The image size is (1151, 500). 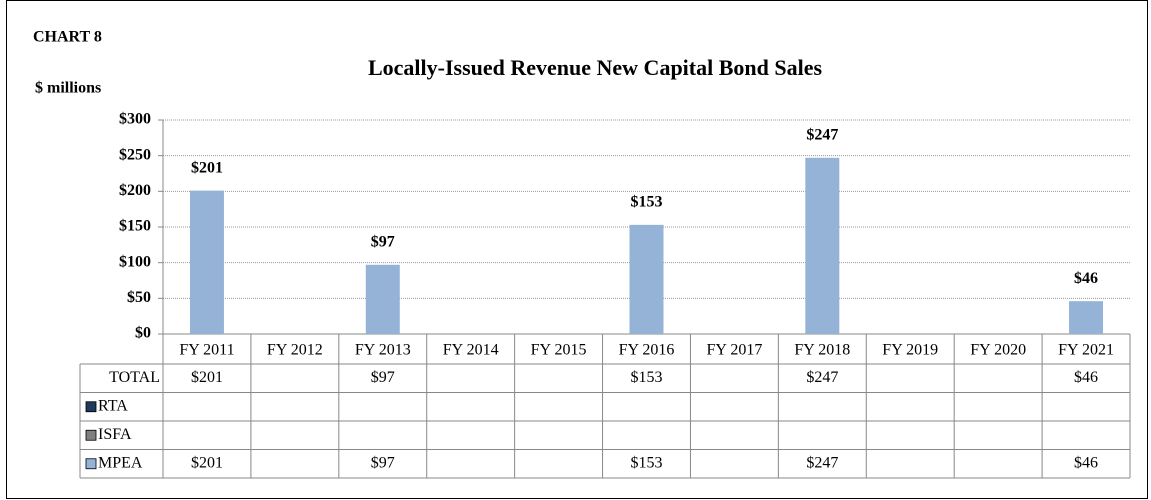 What do you see at coordinates (134, 377) in the screenshot?
I see `row-label: TOTAL` at bounding box center [134, 377].